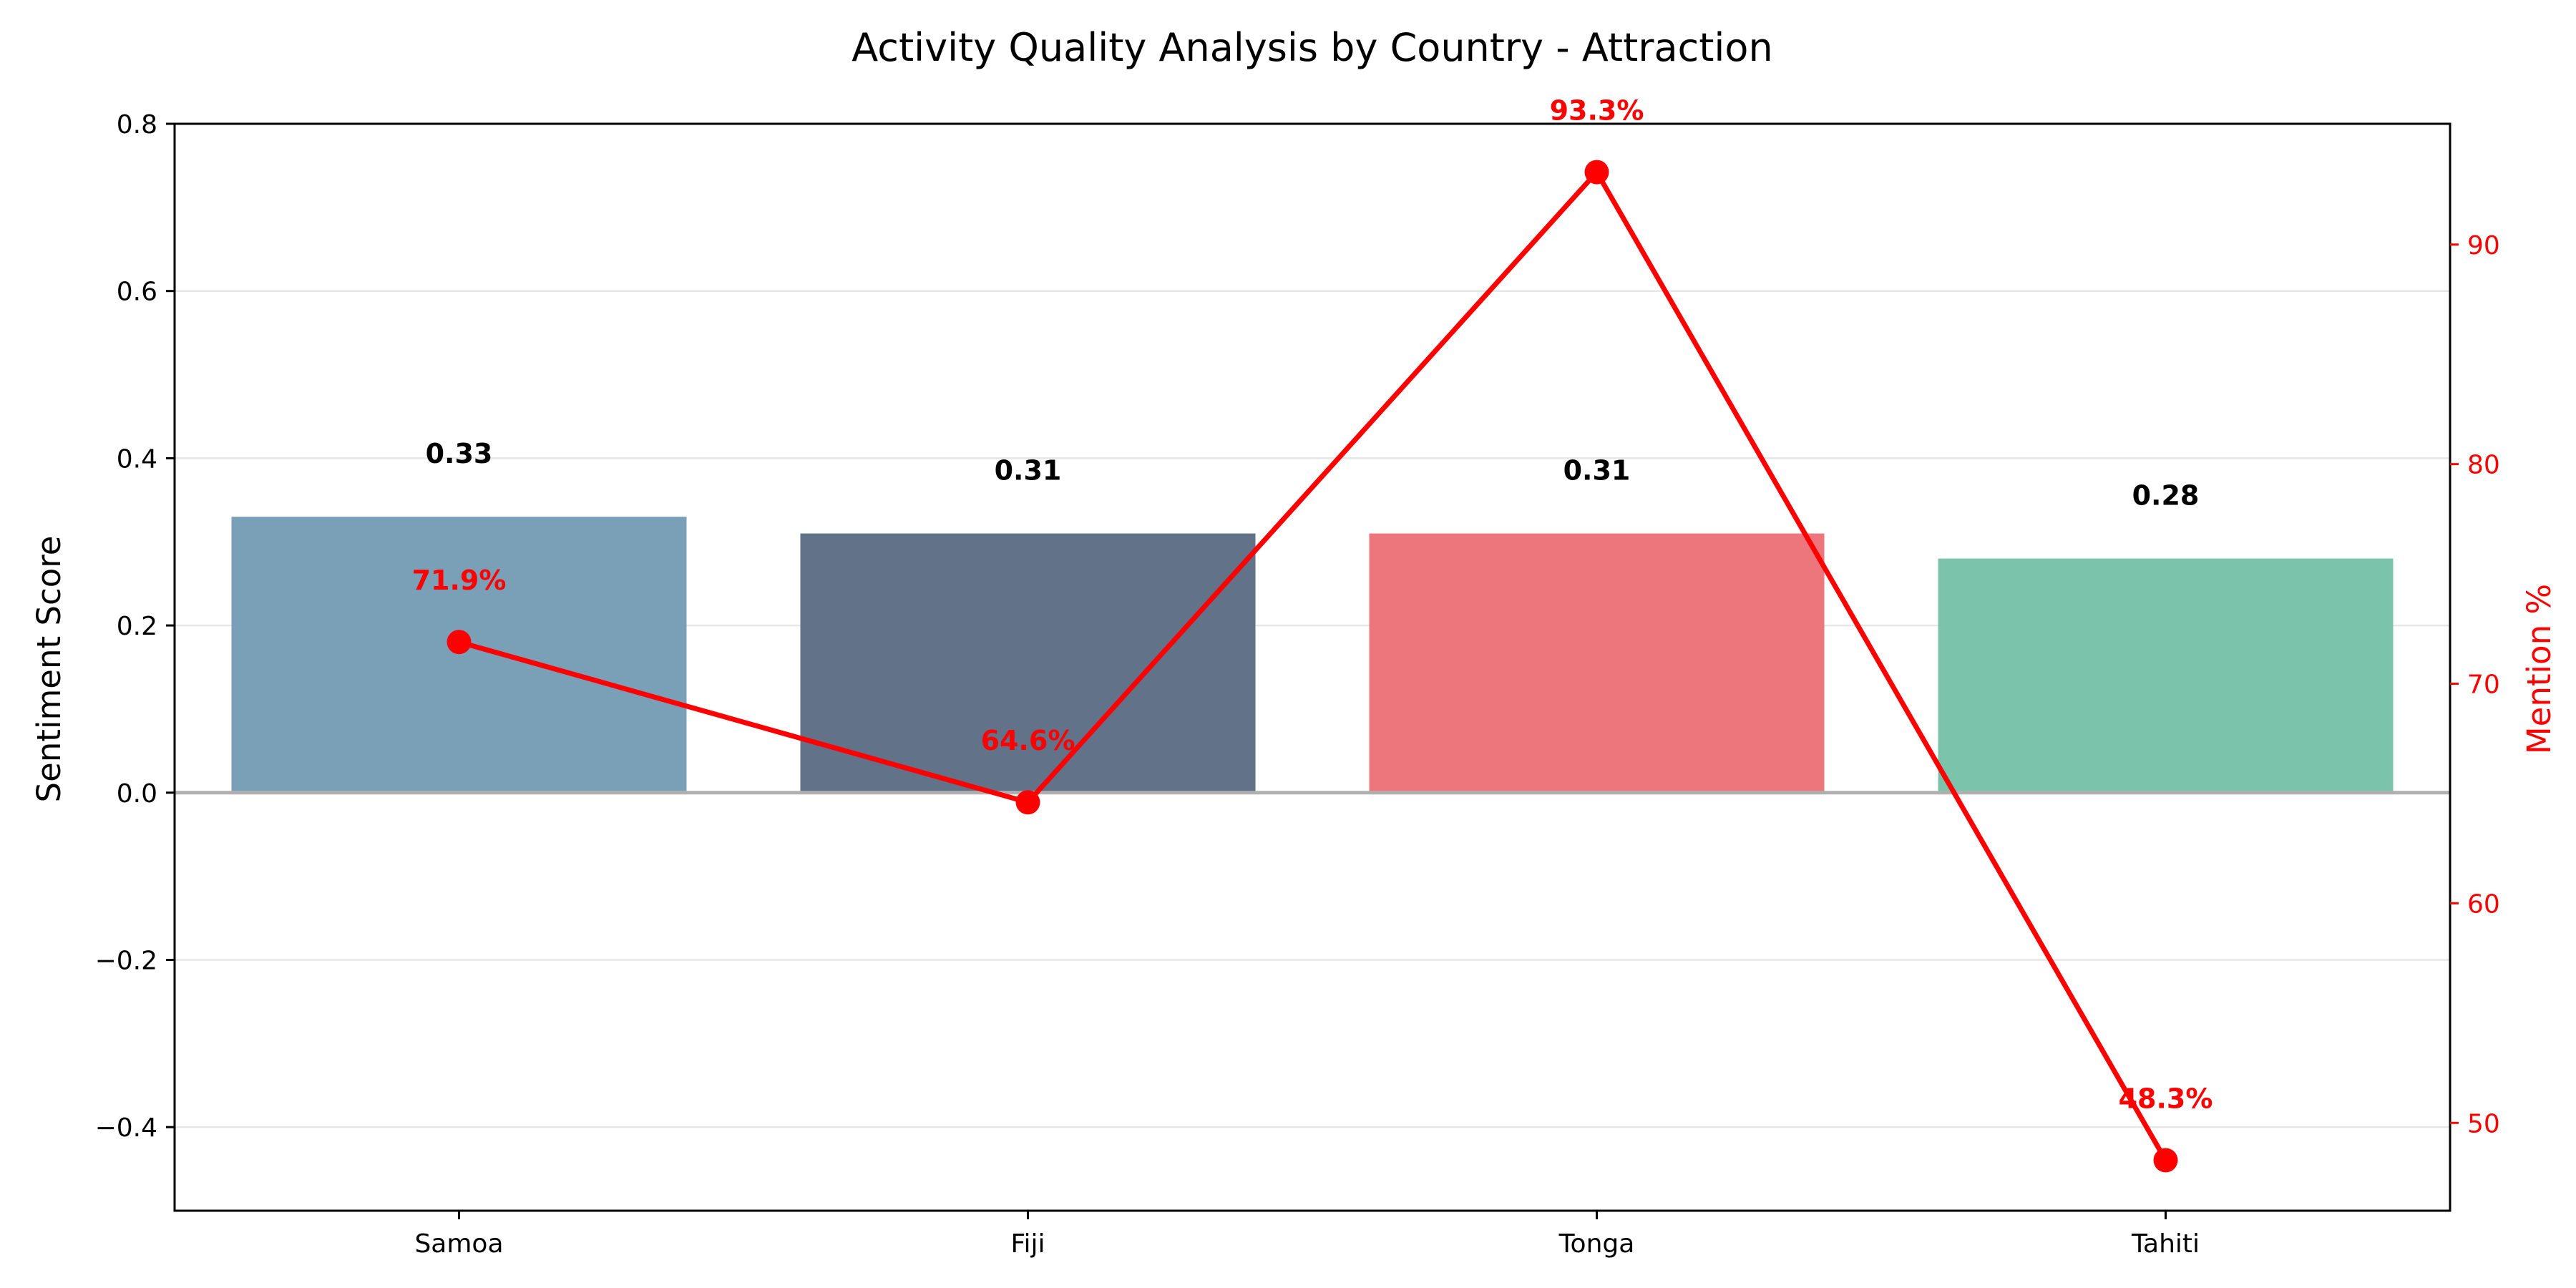 The width and height of the screenshot is (2576, 1288). I want to click on y-tick-label: 0.2, so click(137, 626).